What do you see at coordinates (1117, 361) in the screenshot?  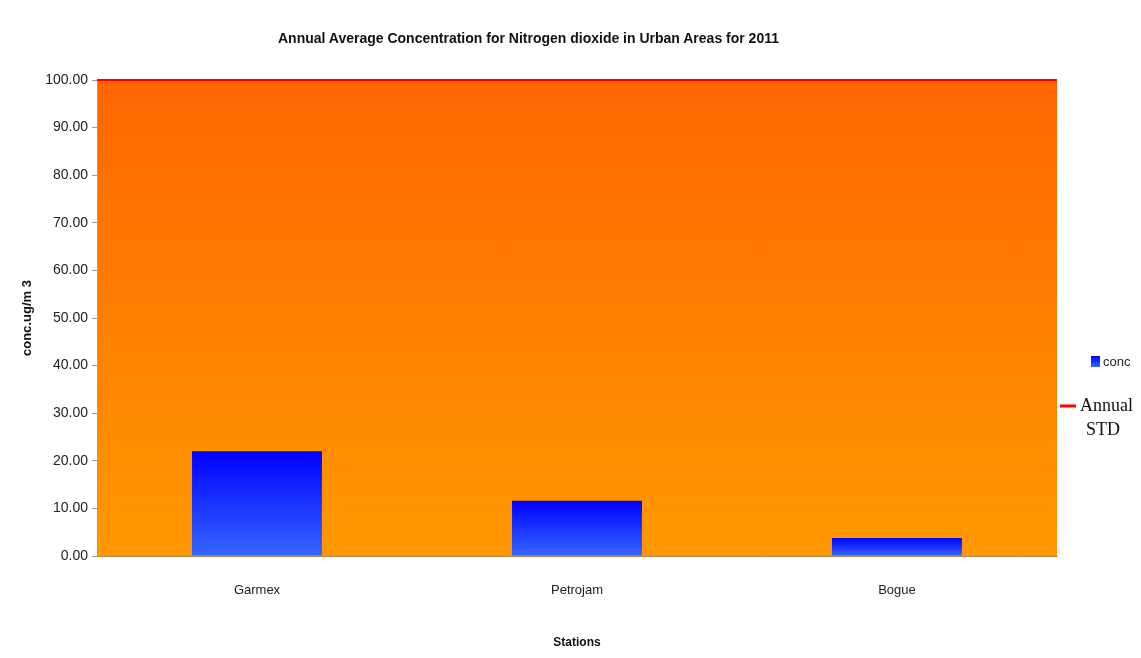 I see `legend-label: conc` at bounding box center [1117, 361].